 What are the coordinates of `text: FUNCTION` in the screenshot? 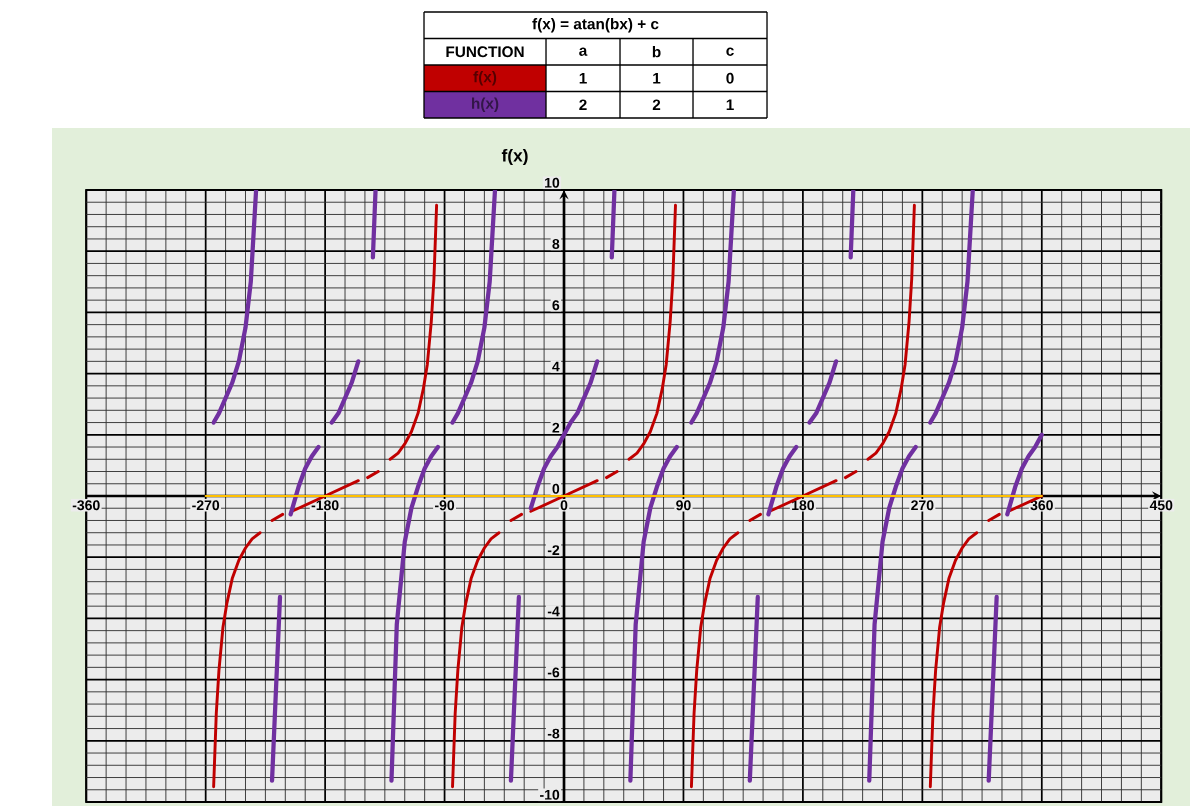 It's located at (485, 52).